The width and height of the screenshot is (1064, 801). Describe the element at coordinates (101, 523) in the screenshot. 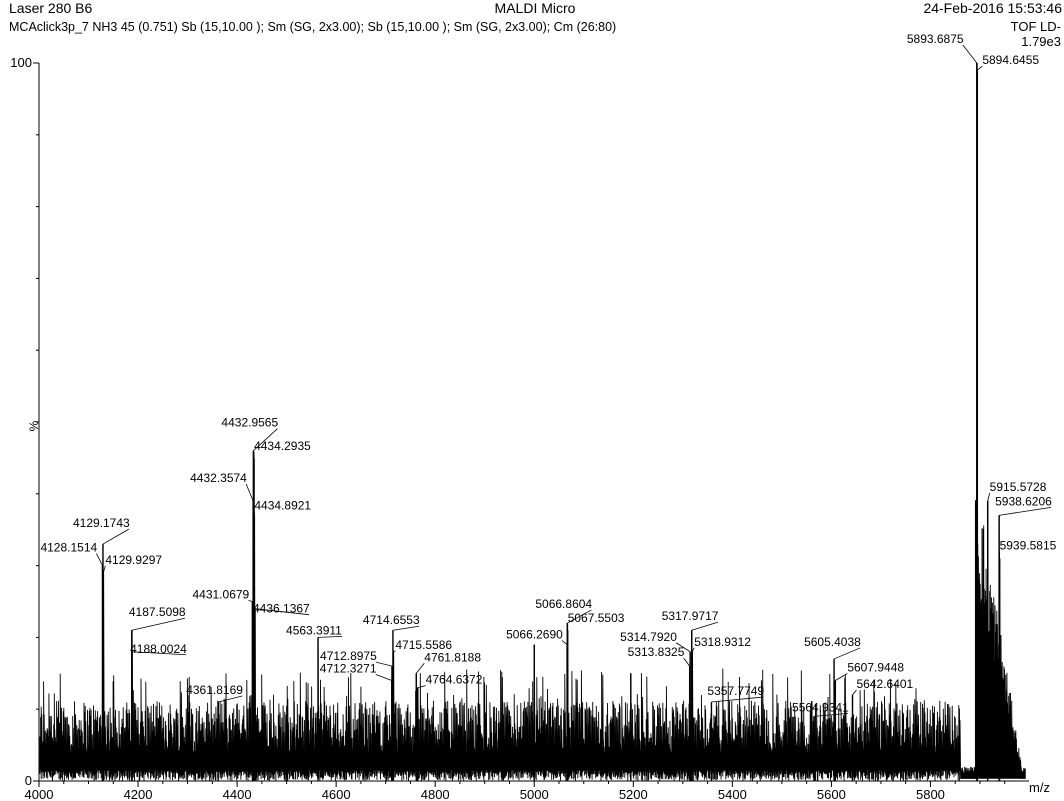

I see `peak-label: 4129.1743` at that location.